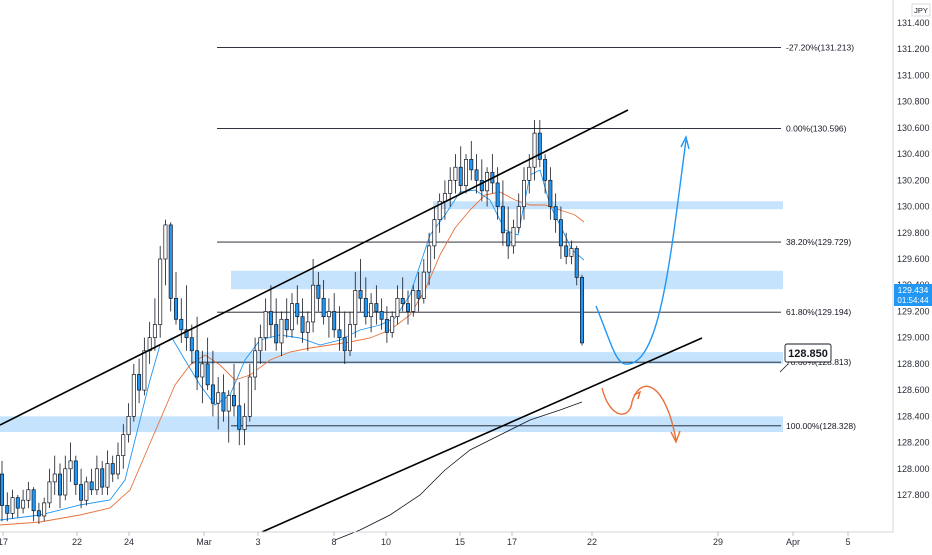  Describe the element at coordinates (805, 358) in the screenshot. I see `price-callout: 128.850` at that location.